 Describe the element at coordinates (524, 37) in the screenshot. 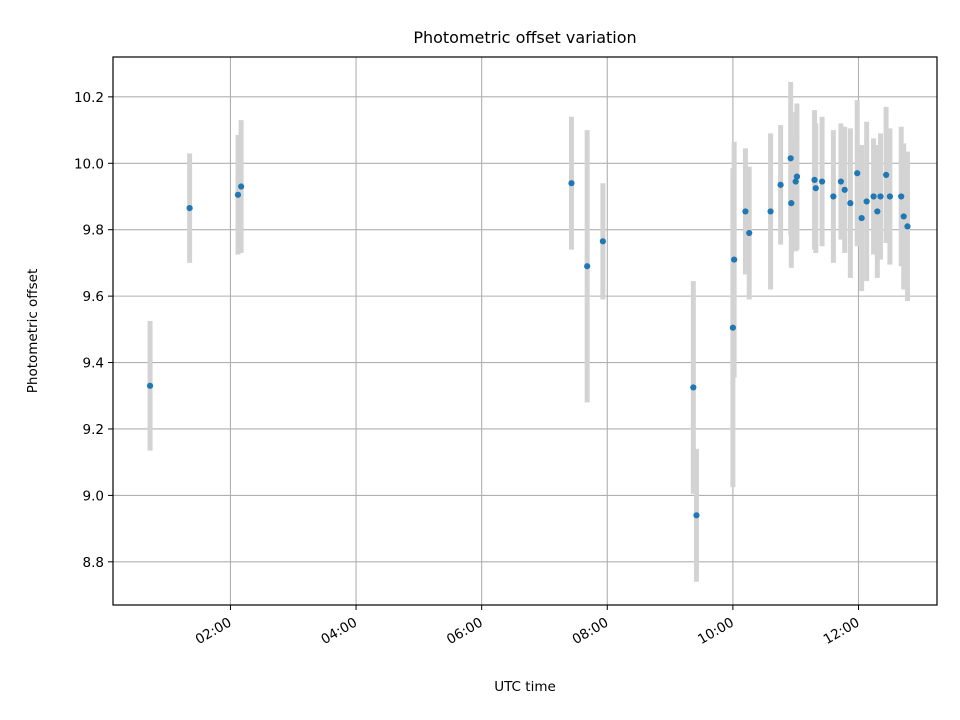

I see `chart-title: Photometric offset variation` at that location.